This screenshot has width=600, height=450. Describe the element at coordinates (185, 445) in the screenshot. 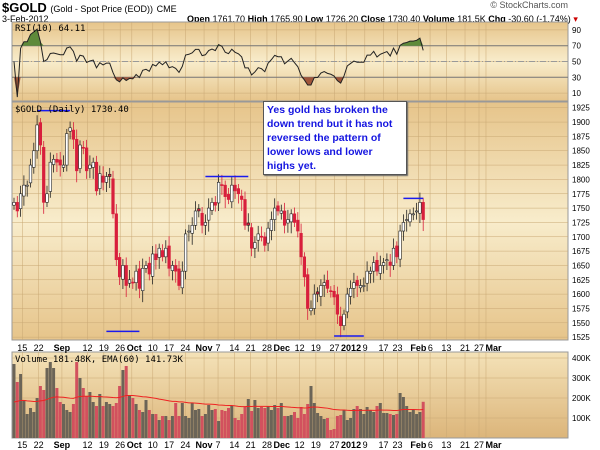

I see `x-tick-label: 24` at that location.